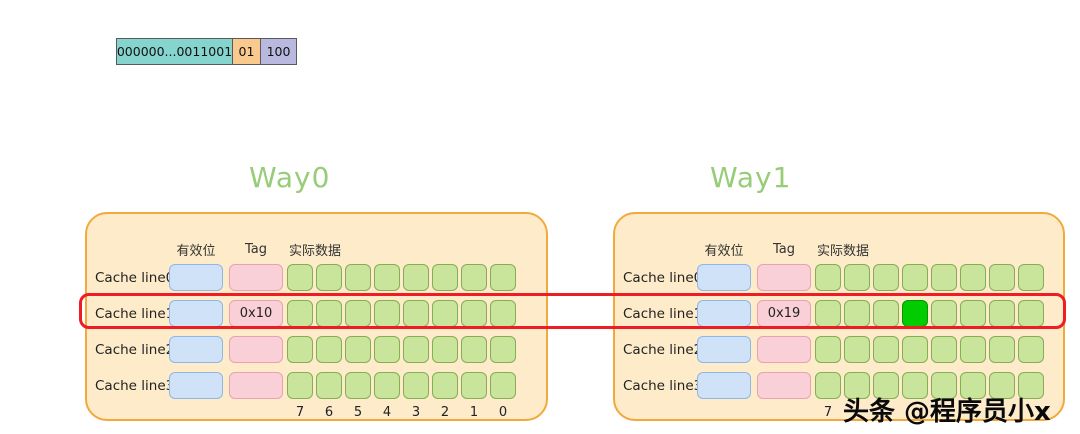 This screenshot has height=434, width=1080. Describe the element at coordinates (474, 412) in the screenshot. I see `byte-index: 1` at that location.